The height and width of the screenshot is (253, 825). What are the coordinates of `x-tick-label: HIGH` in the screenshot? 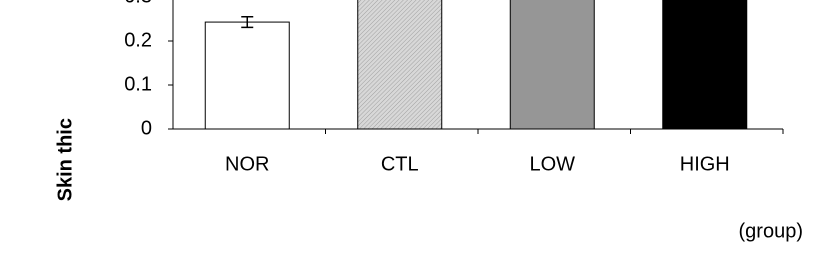 It's located at (705, 164).